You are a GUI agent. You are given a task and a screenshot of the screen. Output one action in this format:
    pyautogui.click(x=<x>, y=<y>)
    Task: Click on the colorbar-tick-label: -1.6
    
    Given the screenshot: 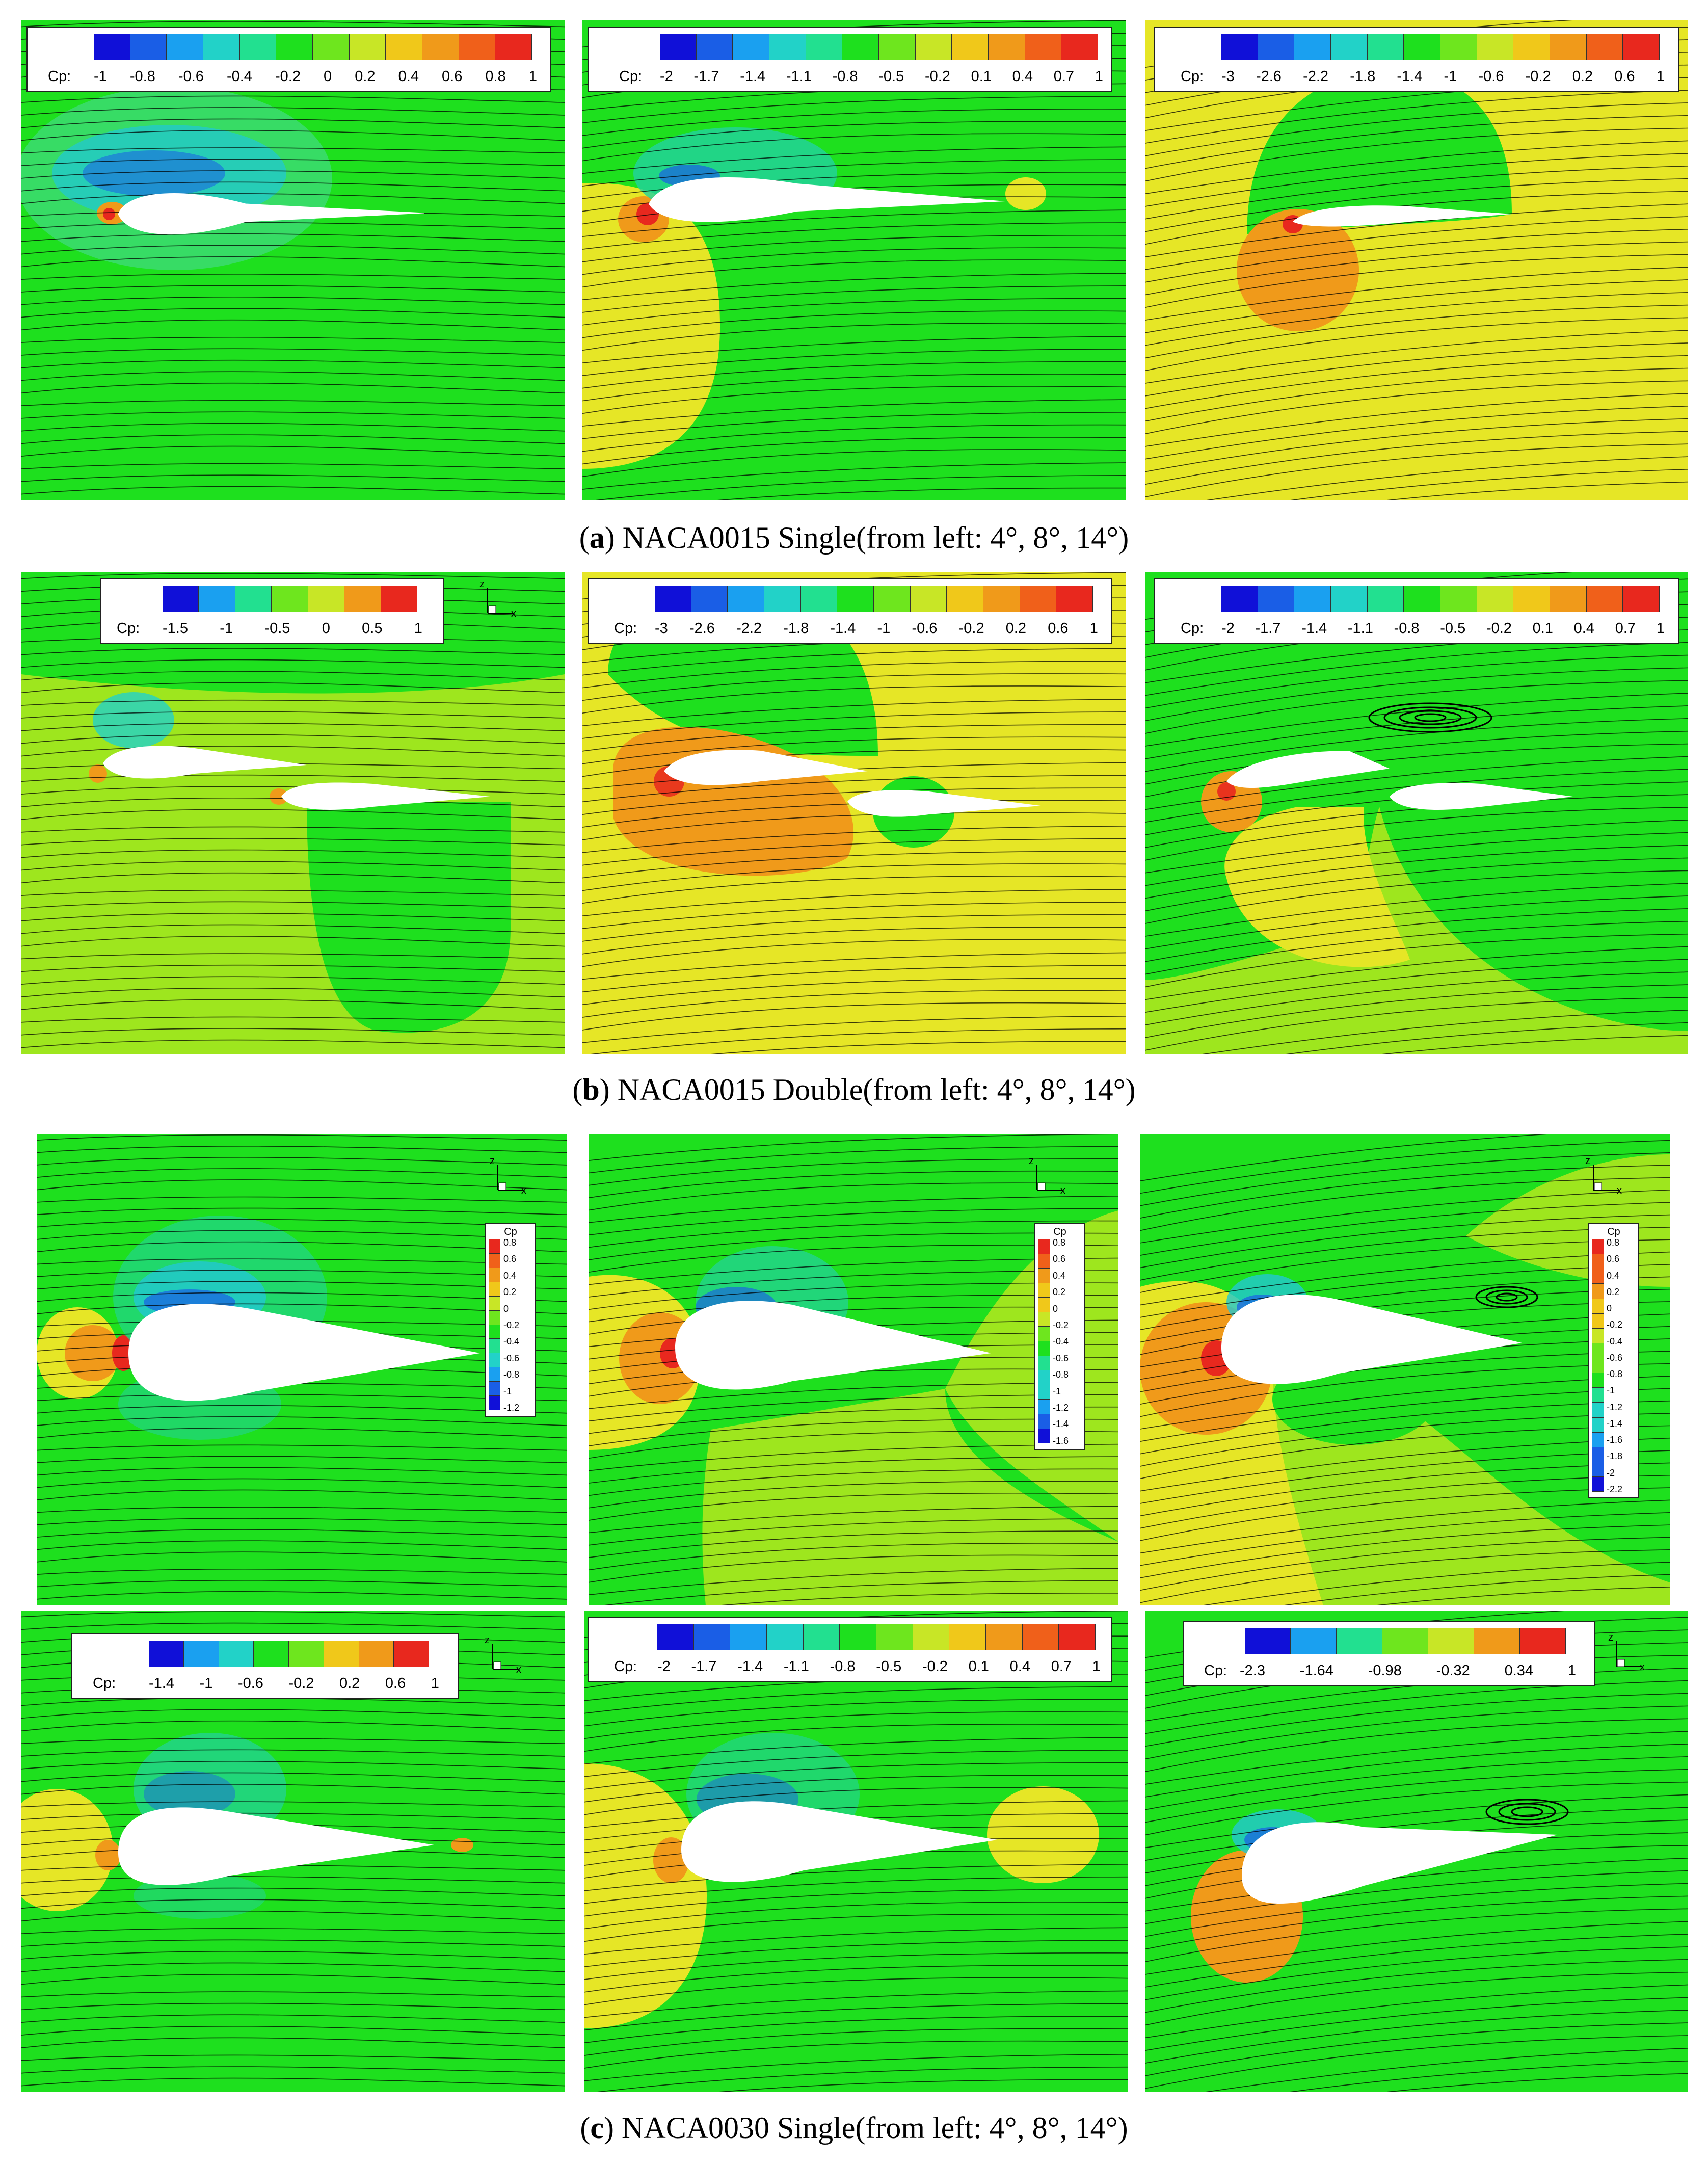 What is the action you would take?
    pyautogui.click(x=1615, y=1440)
    